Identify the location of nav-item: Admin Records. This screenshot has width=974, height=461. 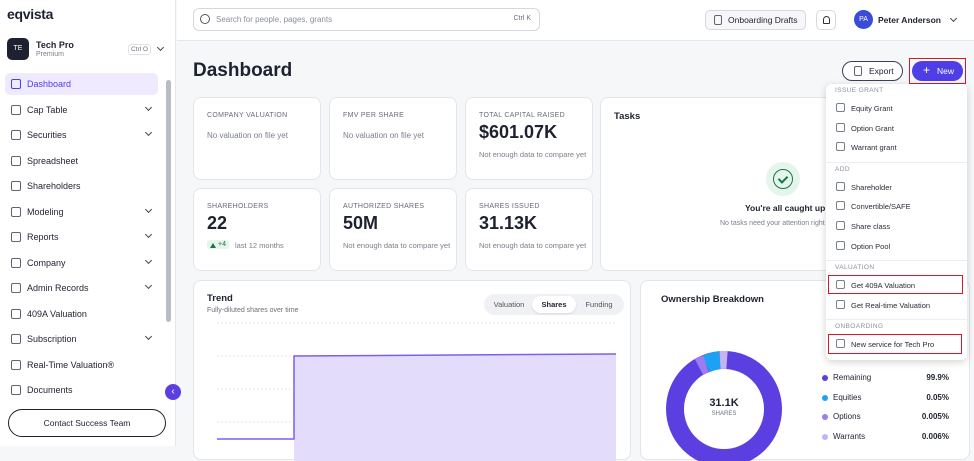
(81, 288).